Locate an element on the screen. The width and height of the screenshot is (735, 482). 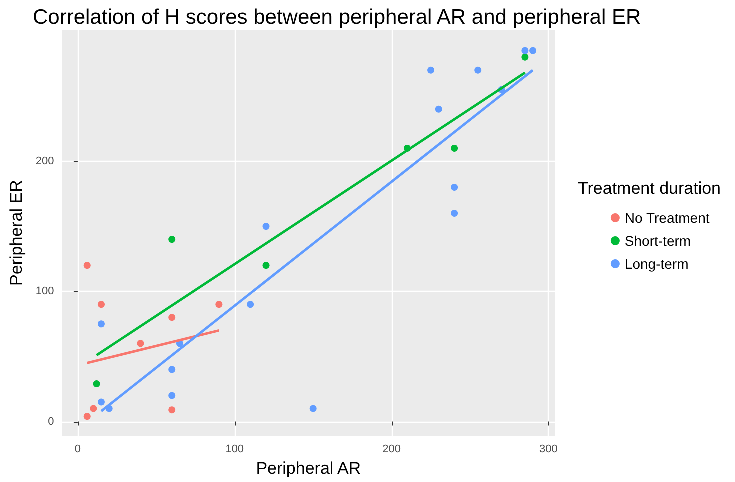
x-tick-label: 100 is located at coordinates (235, 450).